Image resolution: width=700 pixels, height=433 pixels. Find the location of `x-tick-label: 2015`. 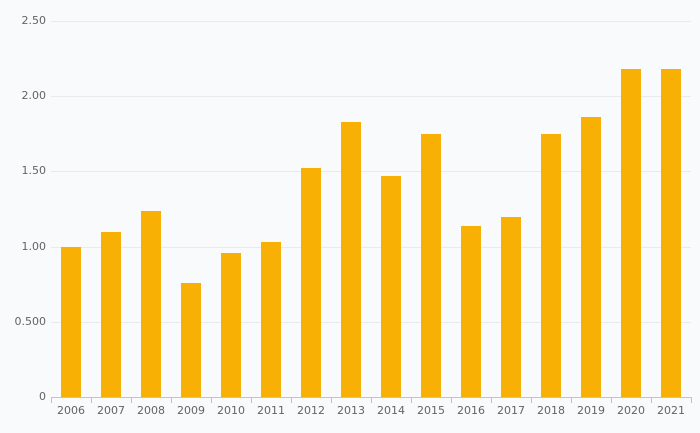

x-tick-label: 2015 is located at coordinates (431, 410).